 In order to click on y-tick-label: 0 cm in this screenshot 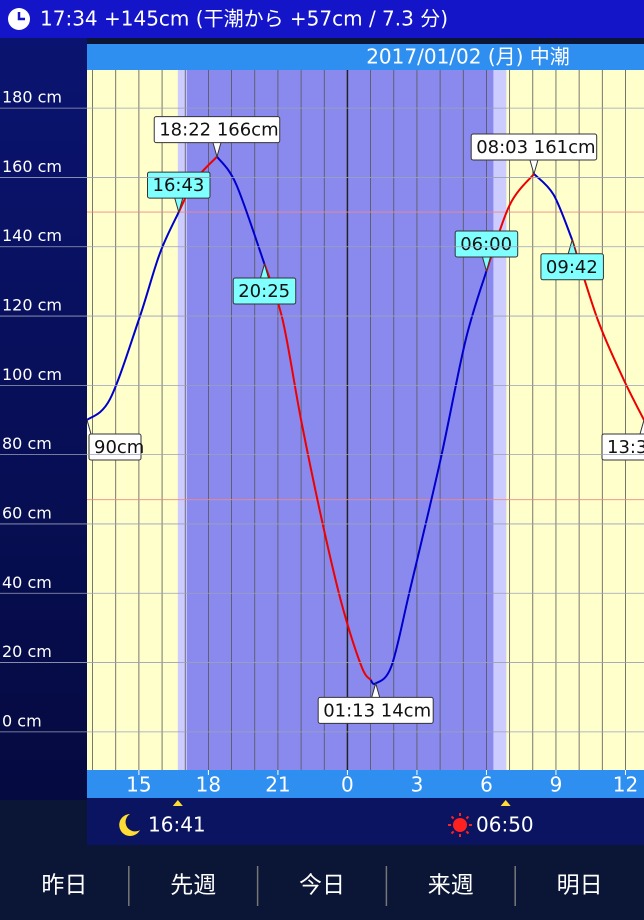, I will do `click(22, 720)`.